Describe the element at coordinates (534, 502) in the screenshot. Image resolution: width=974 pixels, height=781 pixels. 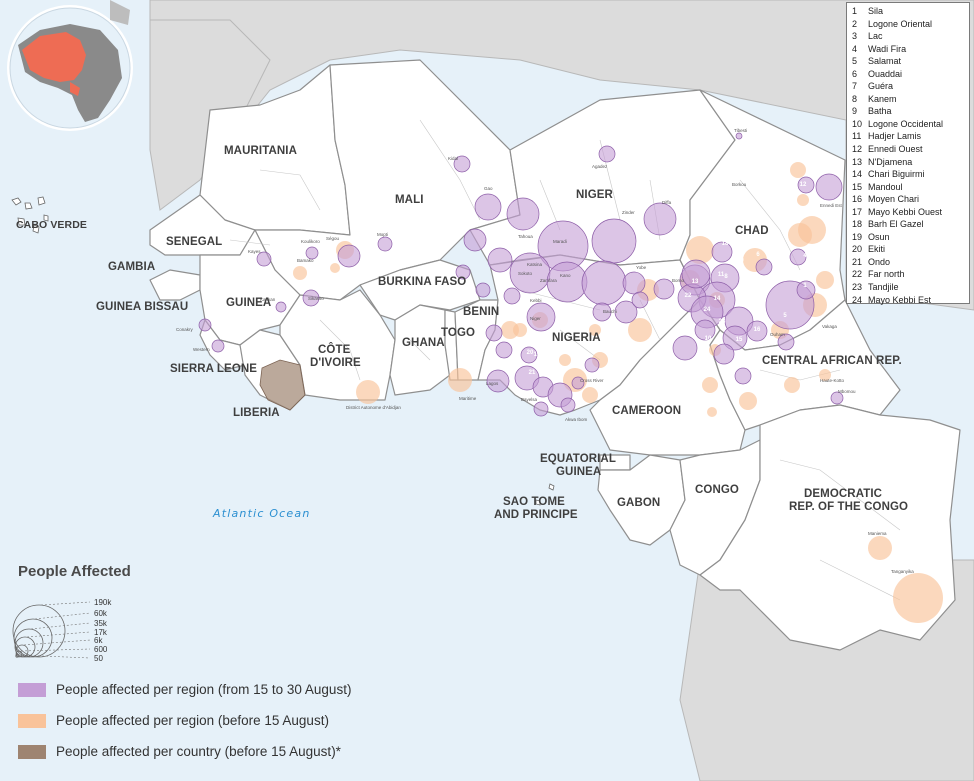
I see `label-sao-tome: SAO TOME` at that location.